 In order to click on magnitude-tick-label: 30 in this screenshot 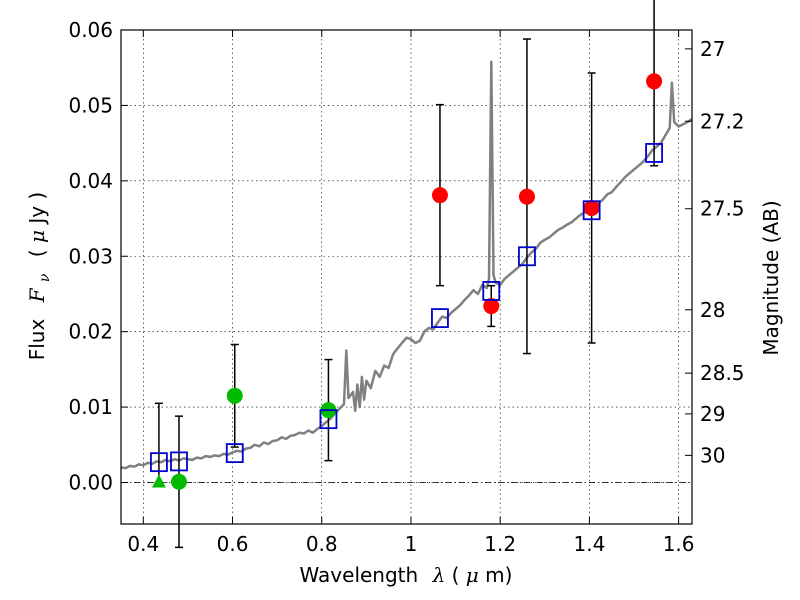, I will do `click(712, 455)`.